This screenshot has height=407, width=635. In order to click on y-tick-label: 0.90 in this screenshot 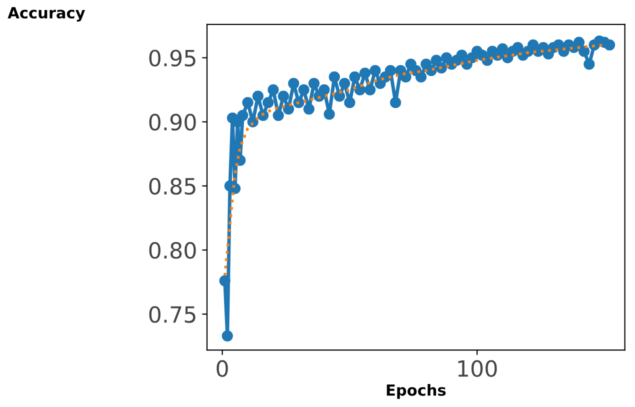, I will do `click(172, 122)`.